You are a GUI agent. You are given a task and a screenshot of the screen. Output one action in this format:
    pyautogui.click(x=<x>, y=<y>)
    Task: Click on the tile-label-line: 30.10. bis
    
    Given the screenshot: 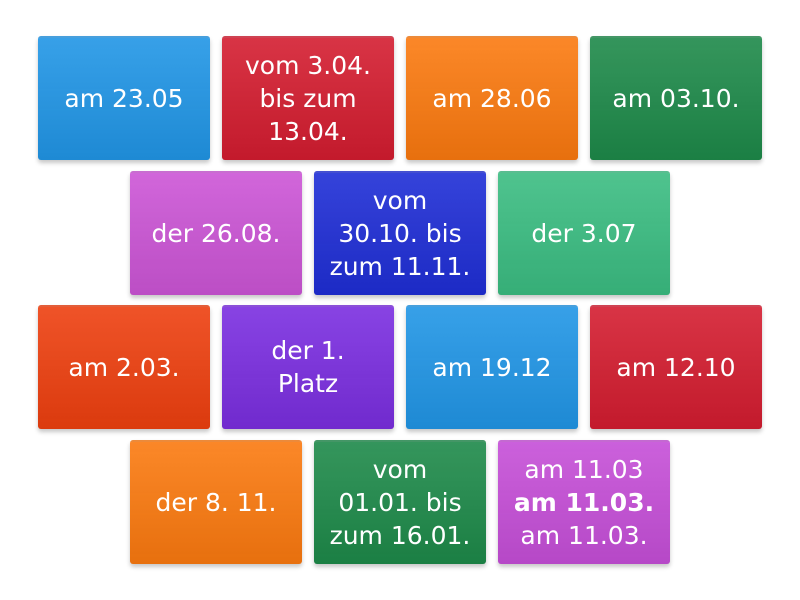 What is the action you would take?
    pyautogui.click(x=400, y=233)
    